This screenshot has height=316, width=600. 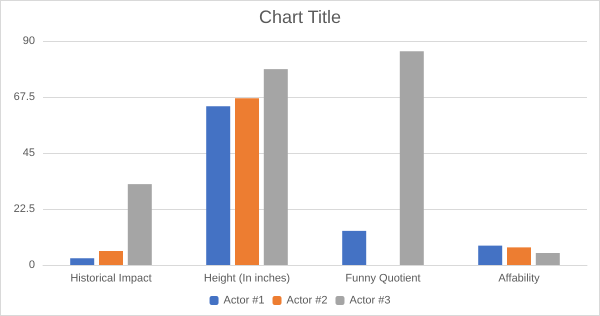 I want to click on x-tick-label: Height (In inches), so click(x=247, y=278).